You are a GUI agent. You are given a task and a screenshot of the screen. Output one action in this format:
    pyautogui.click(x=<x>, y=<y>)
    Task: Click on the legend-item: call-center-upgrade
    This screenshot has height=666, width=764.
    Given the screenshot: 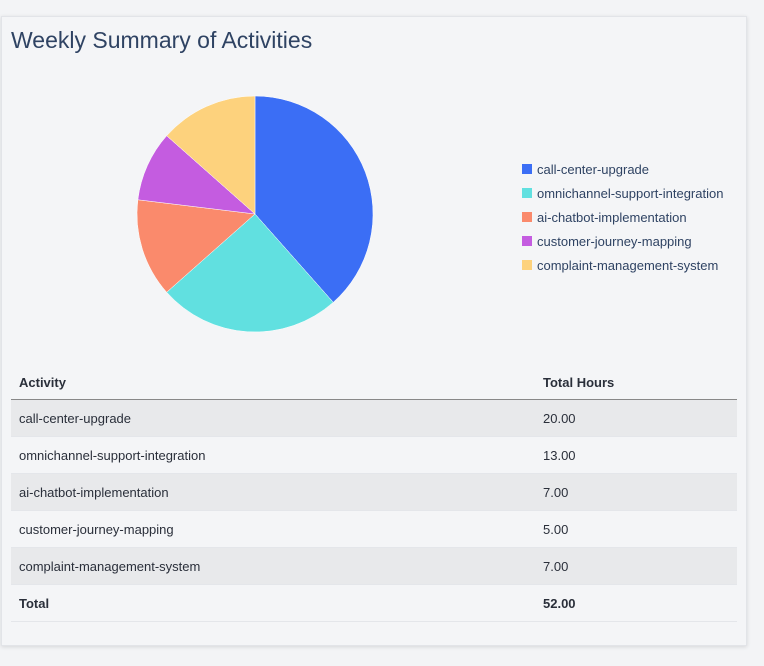 What is the action you would take?
    pyautogui.click(x=622, y=169)
    